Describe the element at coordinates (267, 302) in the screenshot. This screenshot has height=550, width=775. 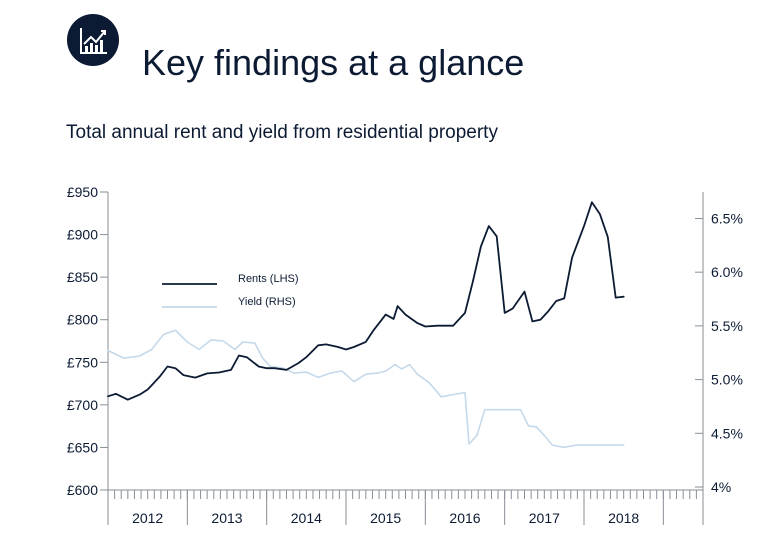
I see `legend-yield-label: Yield (RHS)` at that location.